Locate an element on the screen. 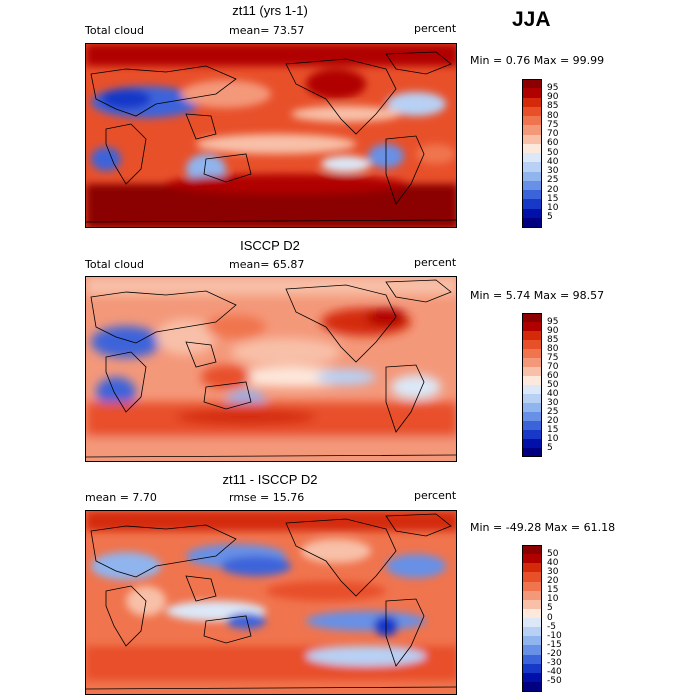  panel-1-units-label: percent is located at coordinates (435, 28).